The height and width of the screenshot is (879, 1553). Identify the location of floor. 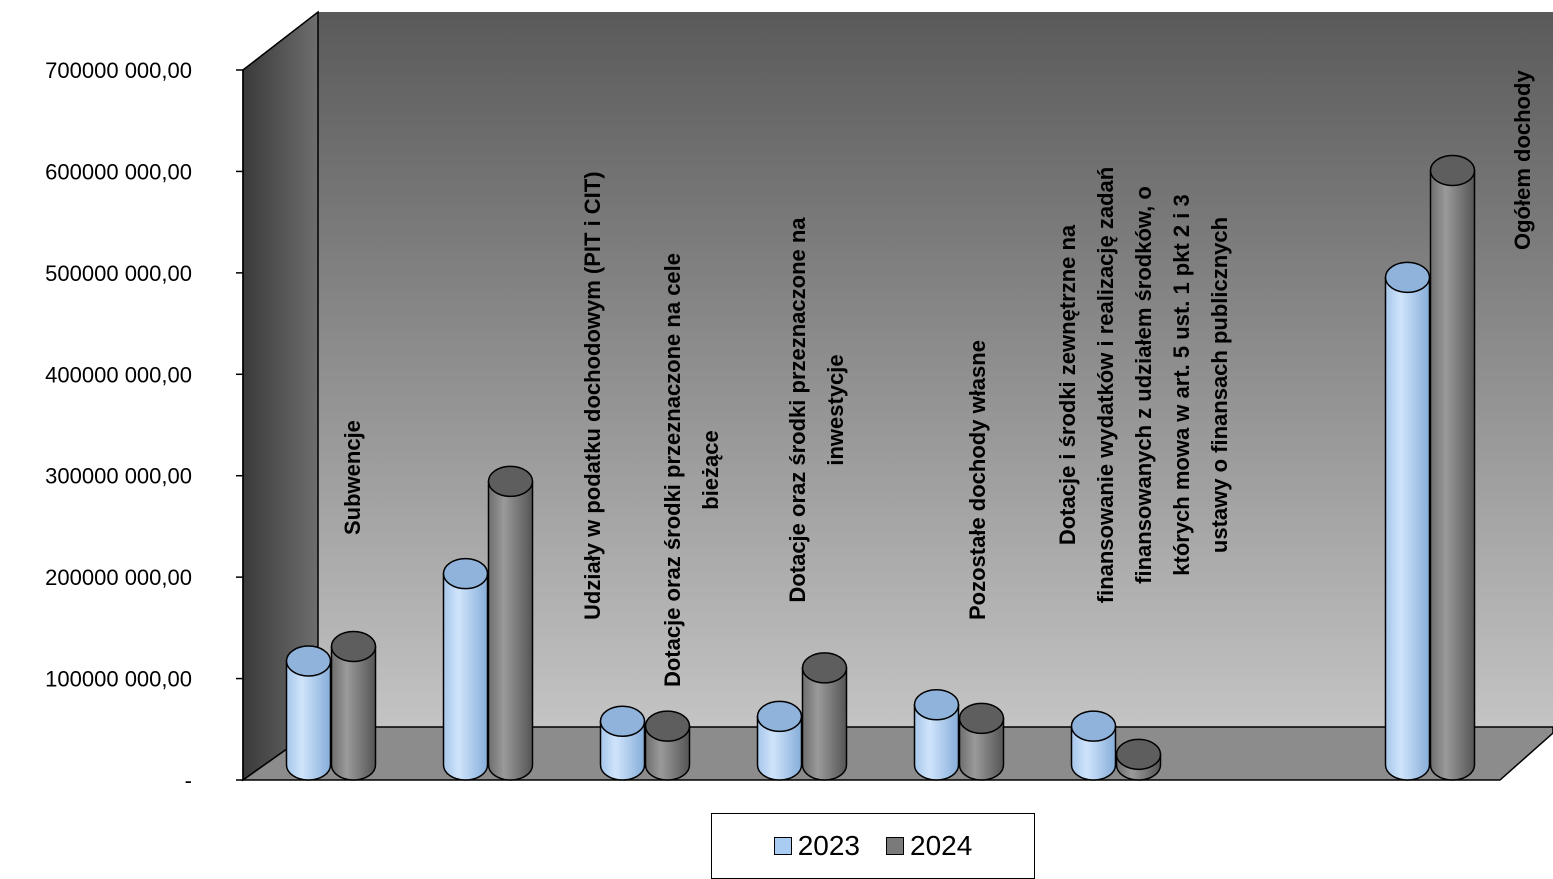
(896, 753).